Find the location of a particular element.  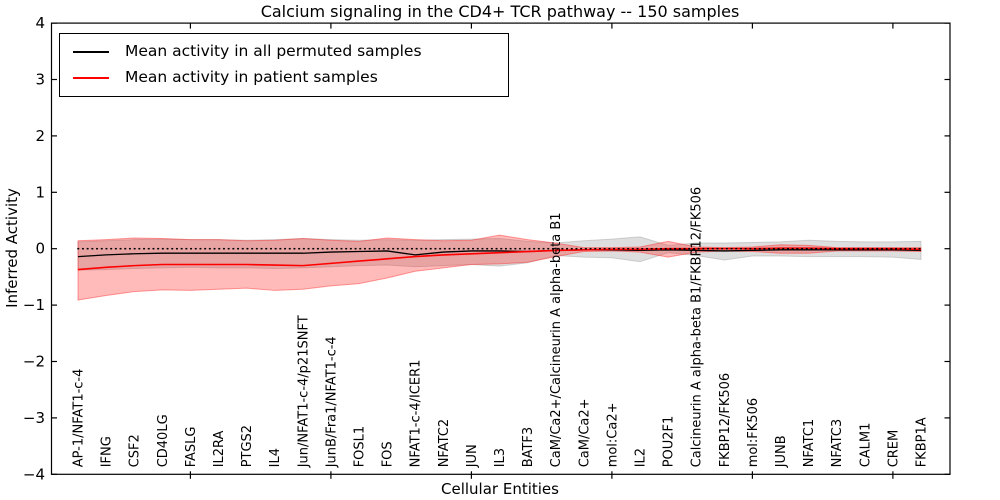

x-category-label: CREM is located at coordinates (893, 449).